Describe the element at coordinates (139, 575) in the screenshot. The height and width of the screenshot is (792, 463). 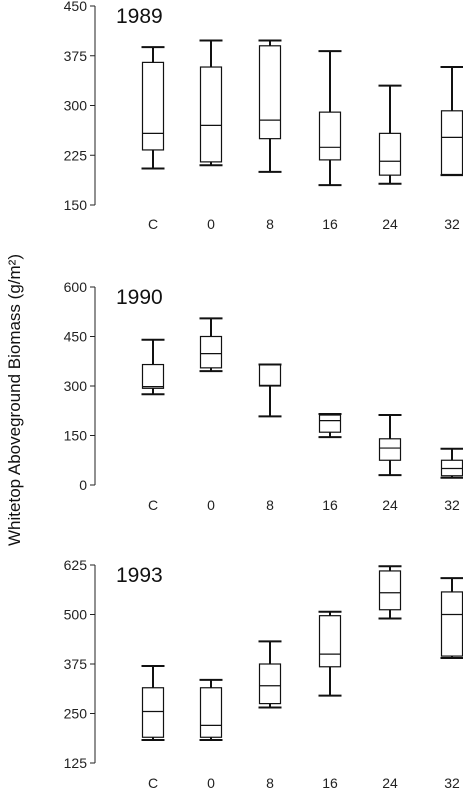
I see `panel-year-label: 1993` at that location.